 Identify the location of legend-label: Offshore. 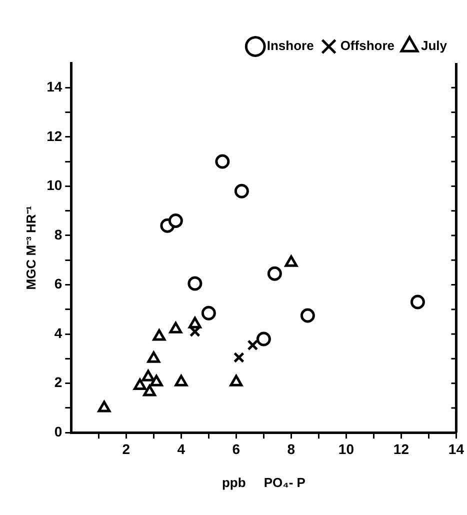
(367, 46).